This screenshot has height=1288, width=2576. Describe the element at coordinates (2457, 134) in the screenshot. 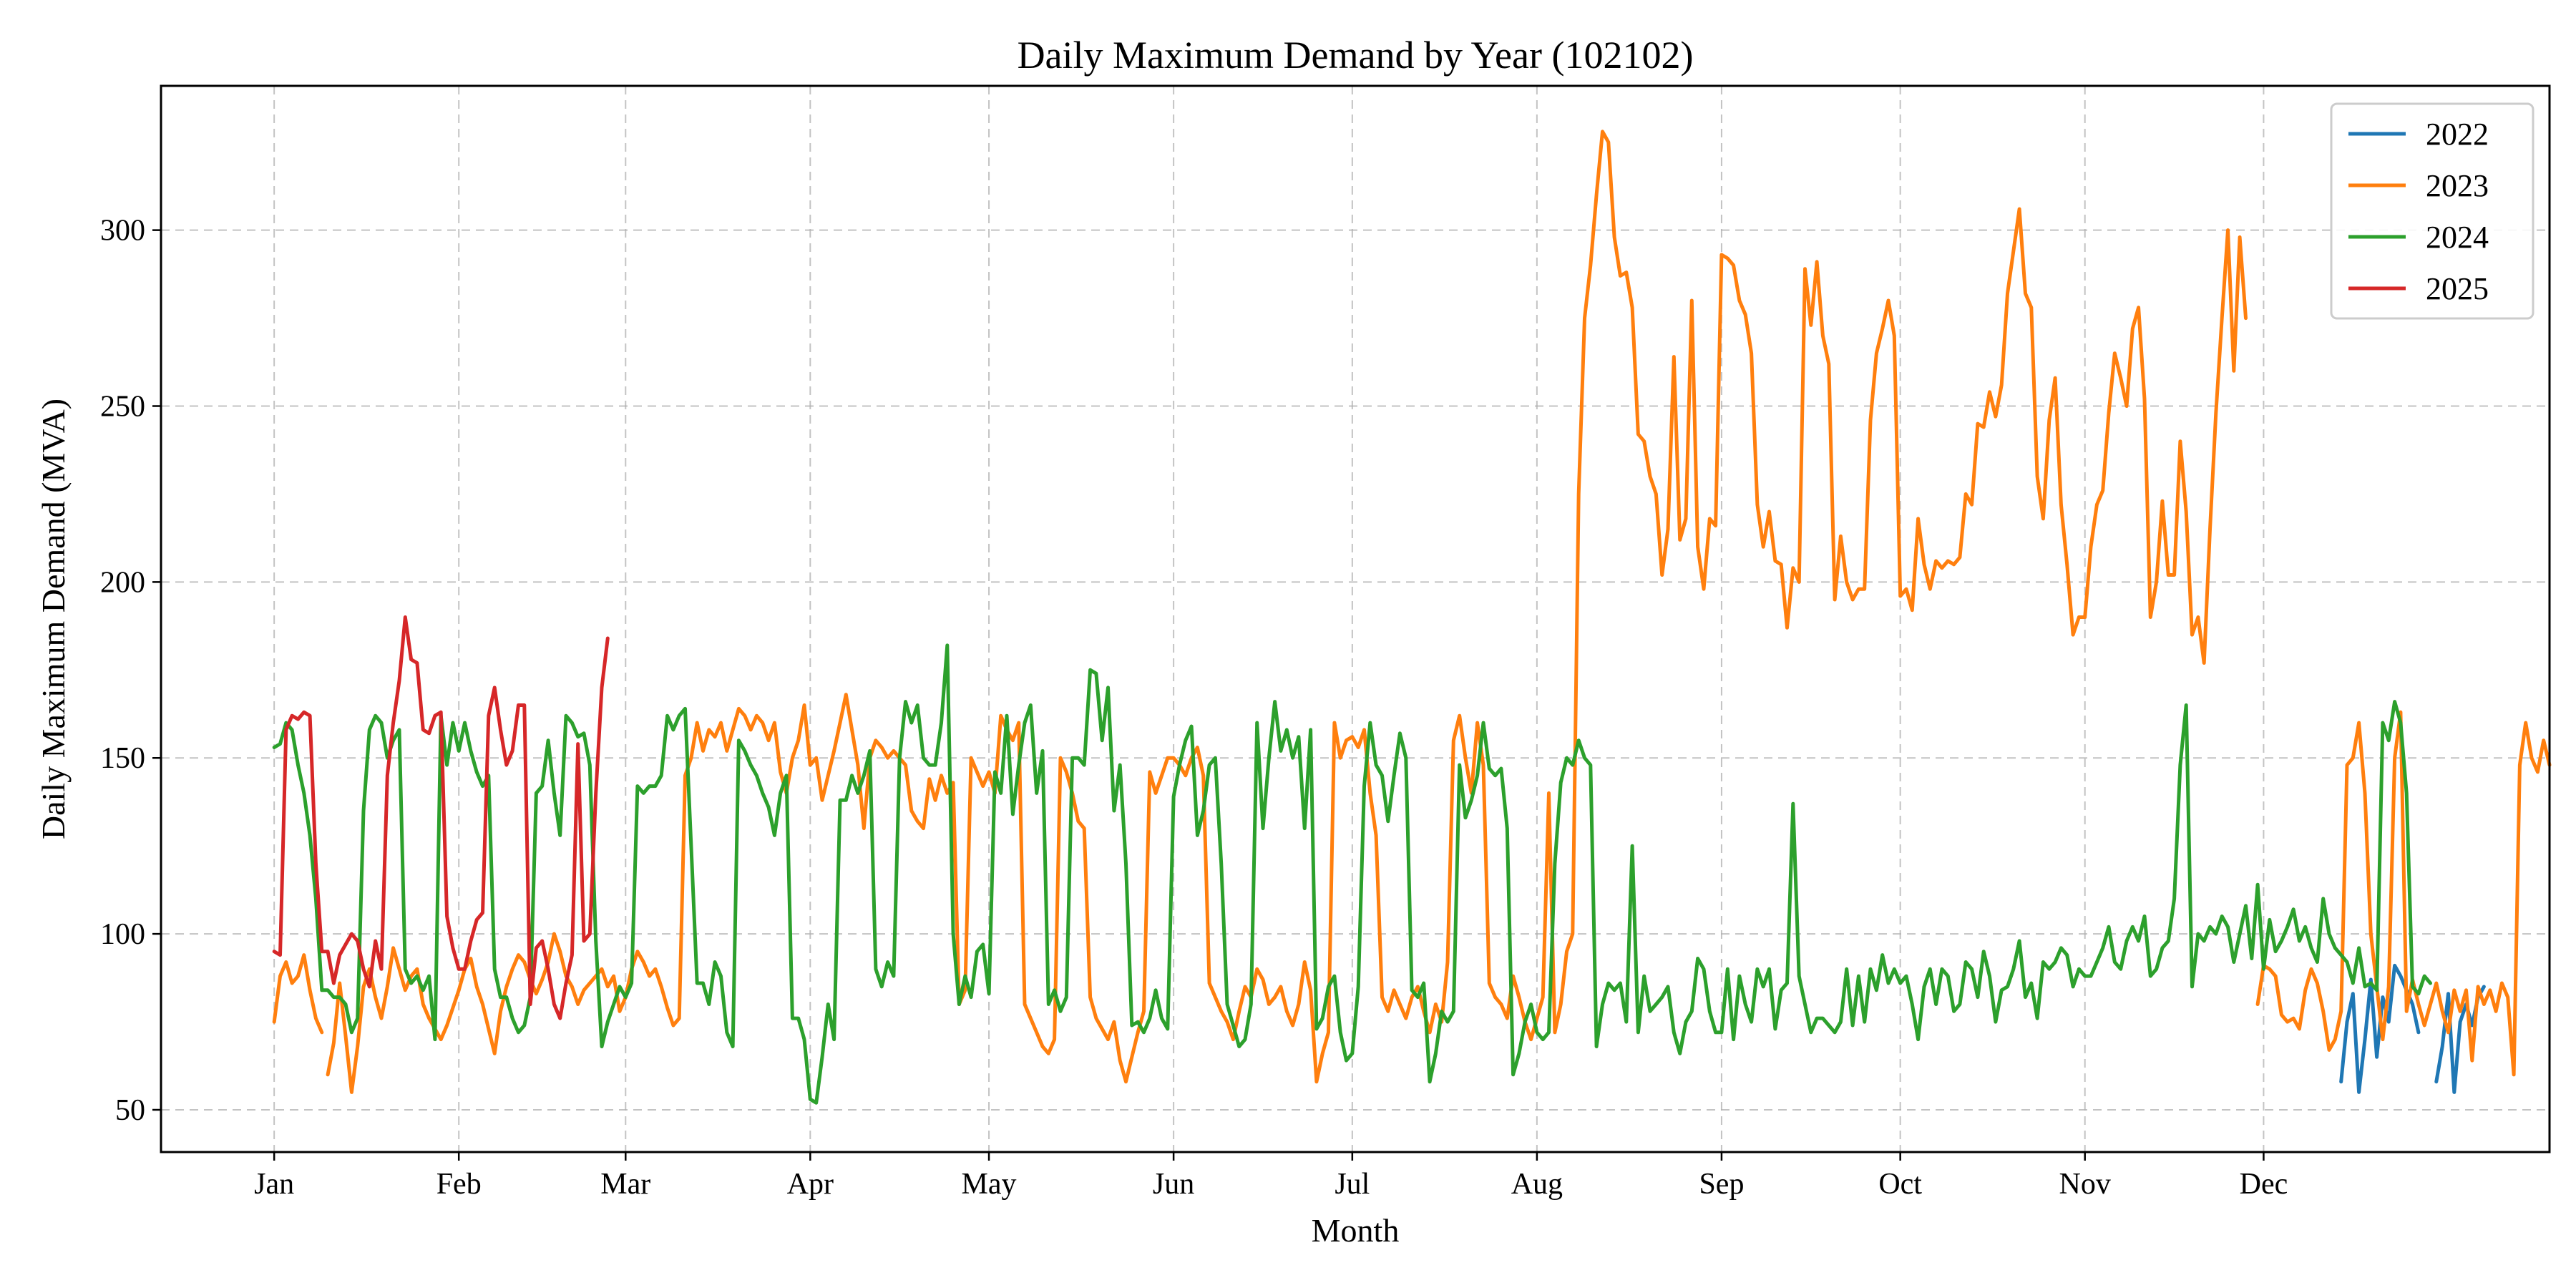

I see `legend-label: 2022` at that location.